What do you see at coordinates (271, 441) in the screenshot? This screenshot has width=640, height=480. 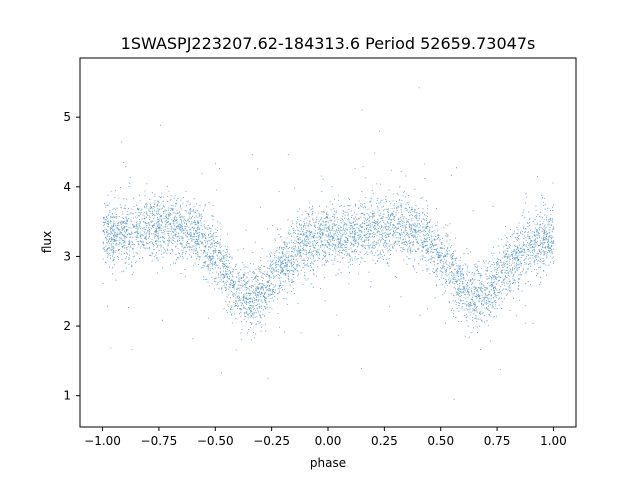 I see `x-tick-label: −0.25` at bounding box center [271, 441].